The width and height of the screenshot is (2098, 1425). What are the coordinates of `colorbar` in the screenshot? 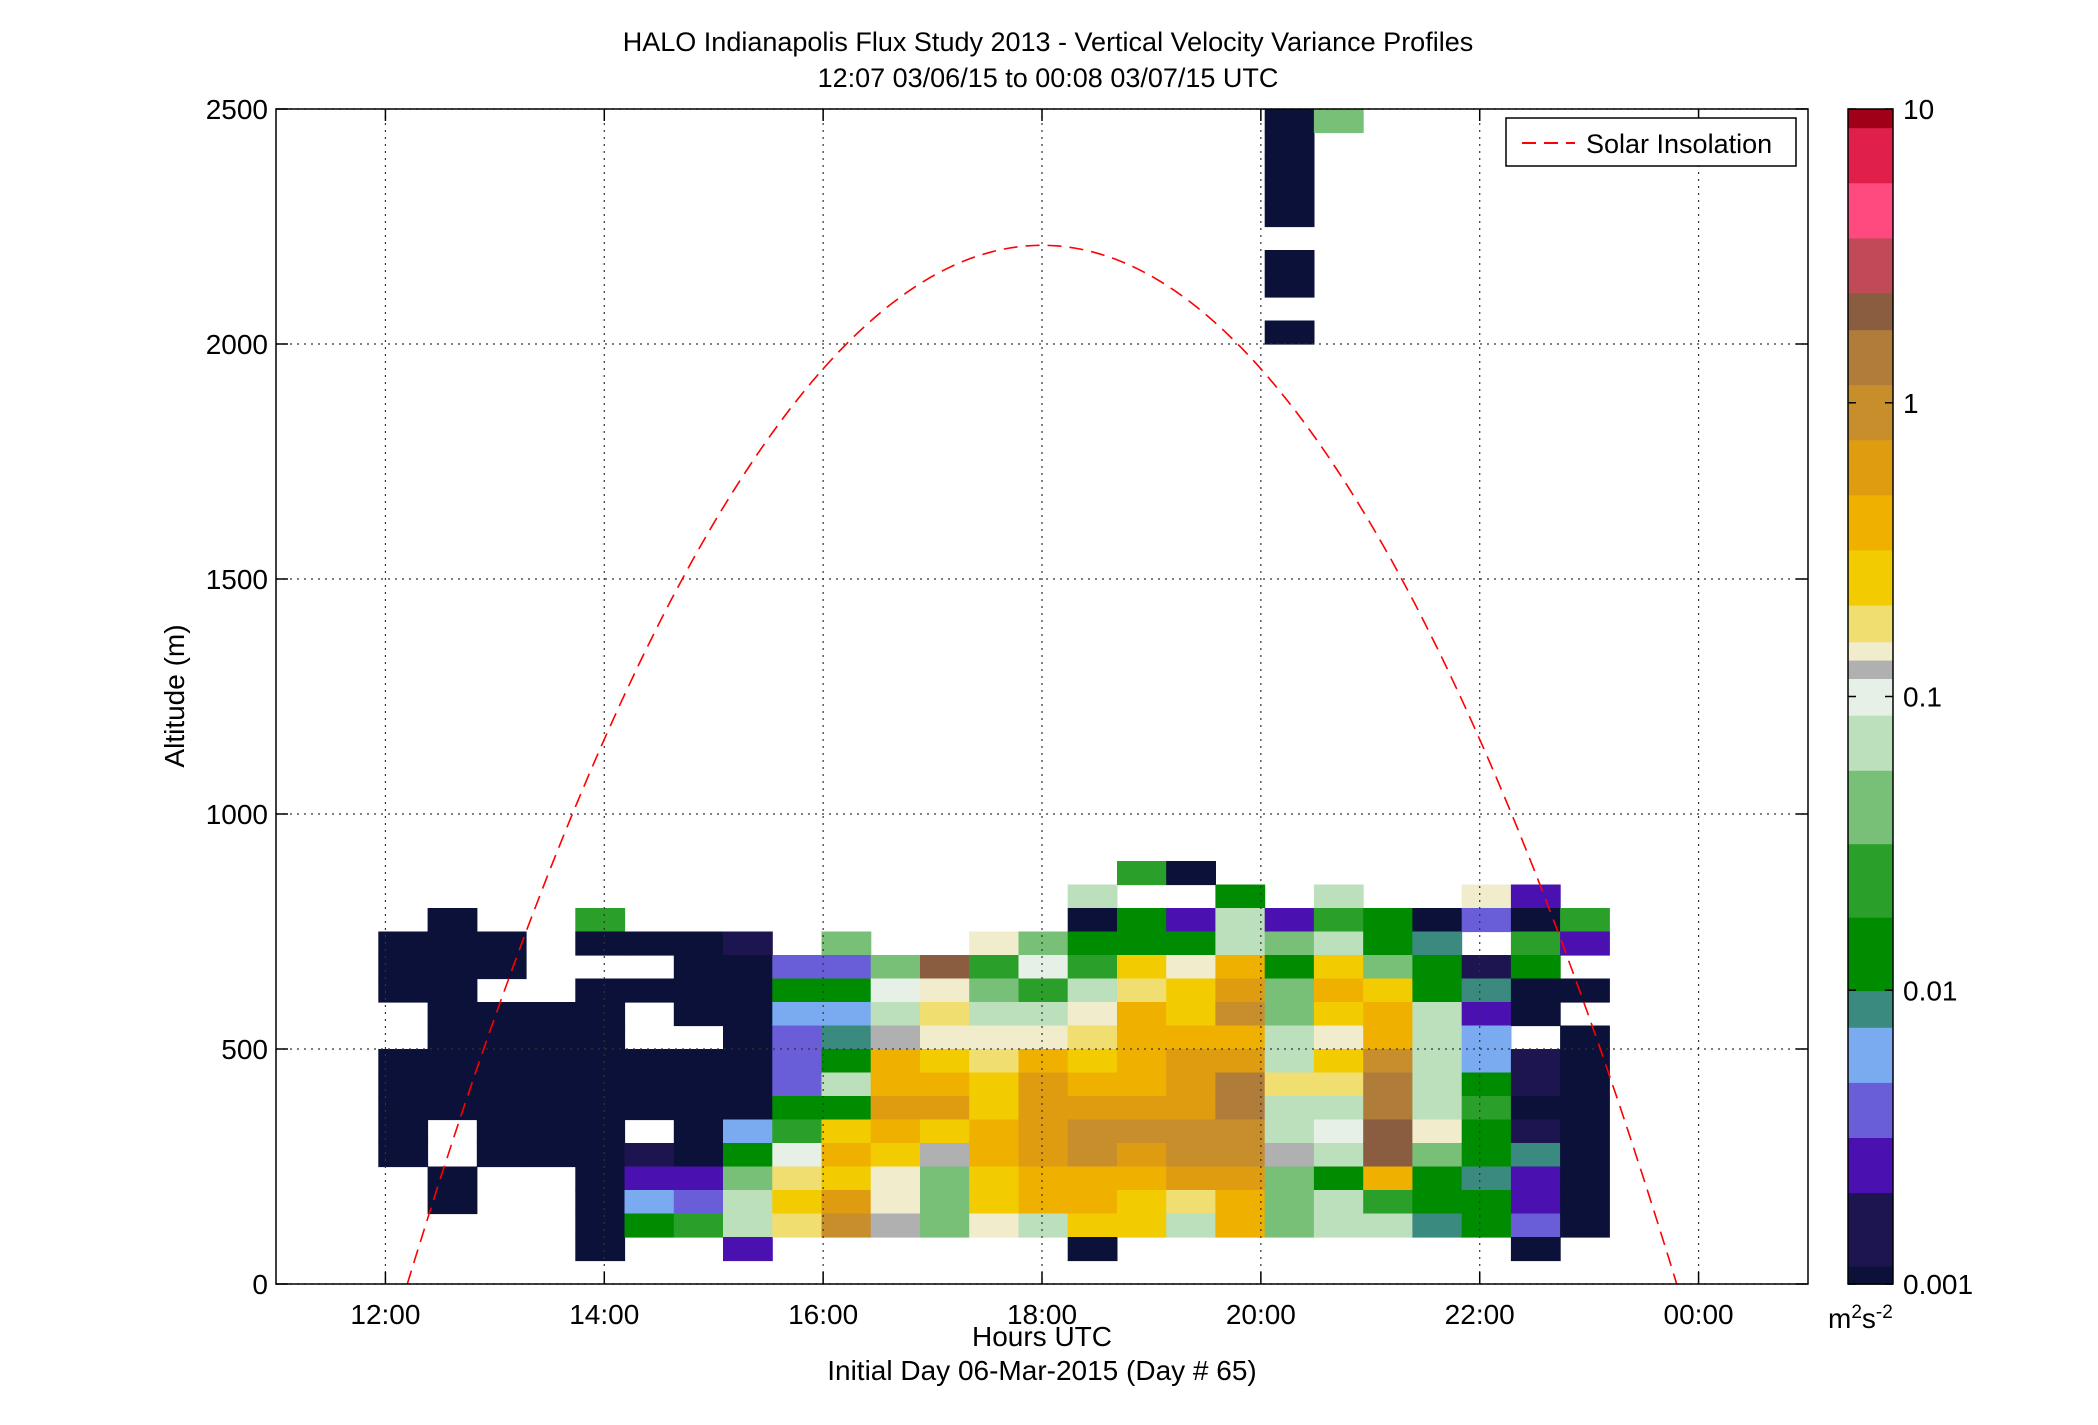 It's located at (1870, 697).